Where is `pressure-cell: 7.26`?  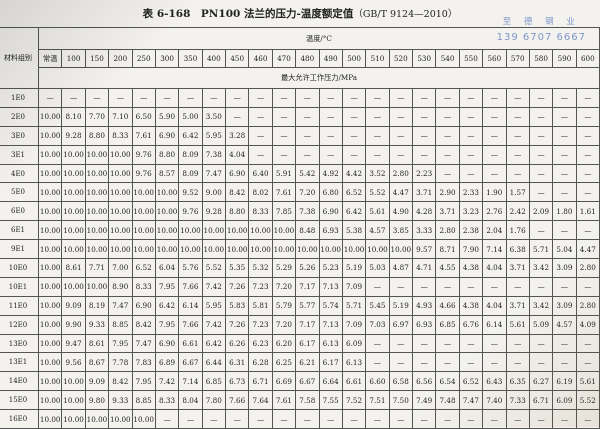
pressure-cell: 7.26 is located at coordinates (237, 286).